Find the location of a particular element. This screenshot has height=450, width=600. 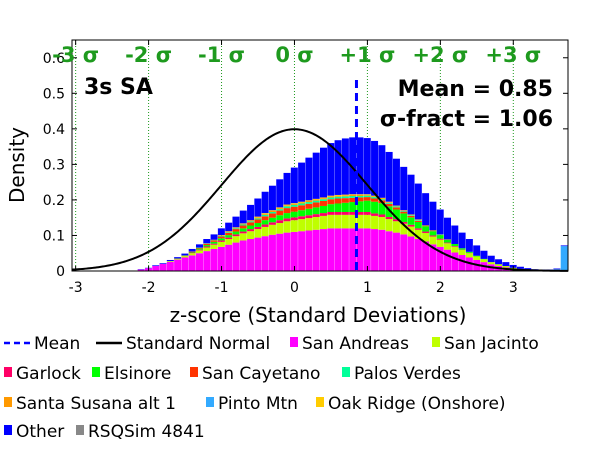

legend-label: Pinto Mtn is located at coordinates (258, 404).